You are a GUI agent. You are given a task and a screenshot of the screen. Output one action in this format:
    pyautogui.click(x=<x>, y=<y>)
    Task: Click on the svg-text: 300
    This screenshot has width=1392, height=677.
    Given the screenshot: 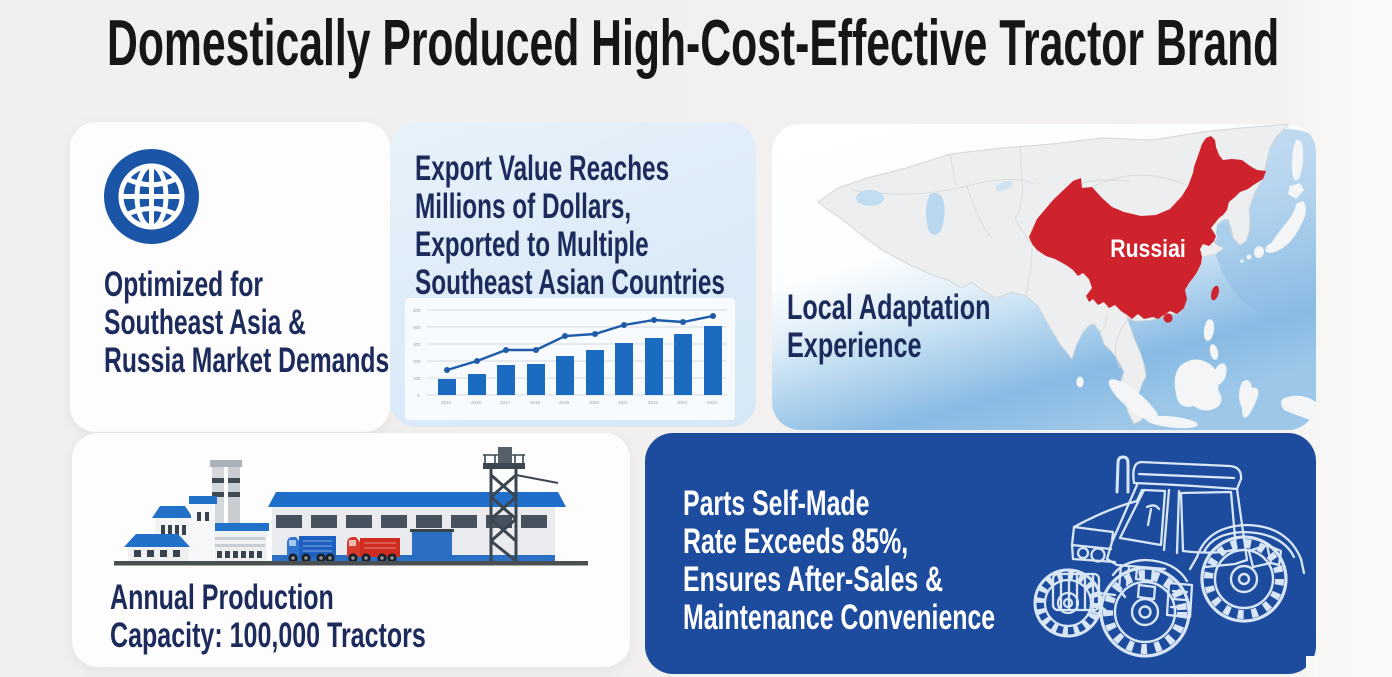 What is the action you would take?
    pyautogui.click(x=417, y=344)
    